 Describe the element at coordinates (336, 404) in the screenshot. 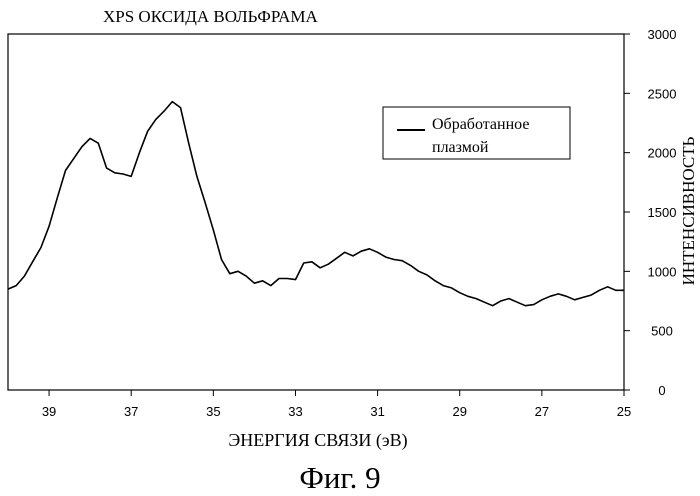

I see `x-axis: 39 37 35 33 31 29 27 25` at that location.